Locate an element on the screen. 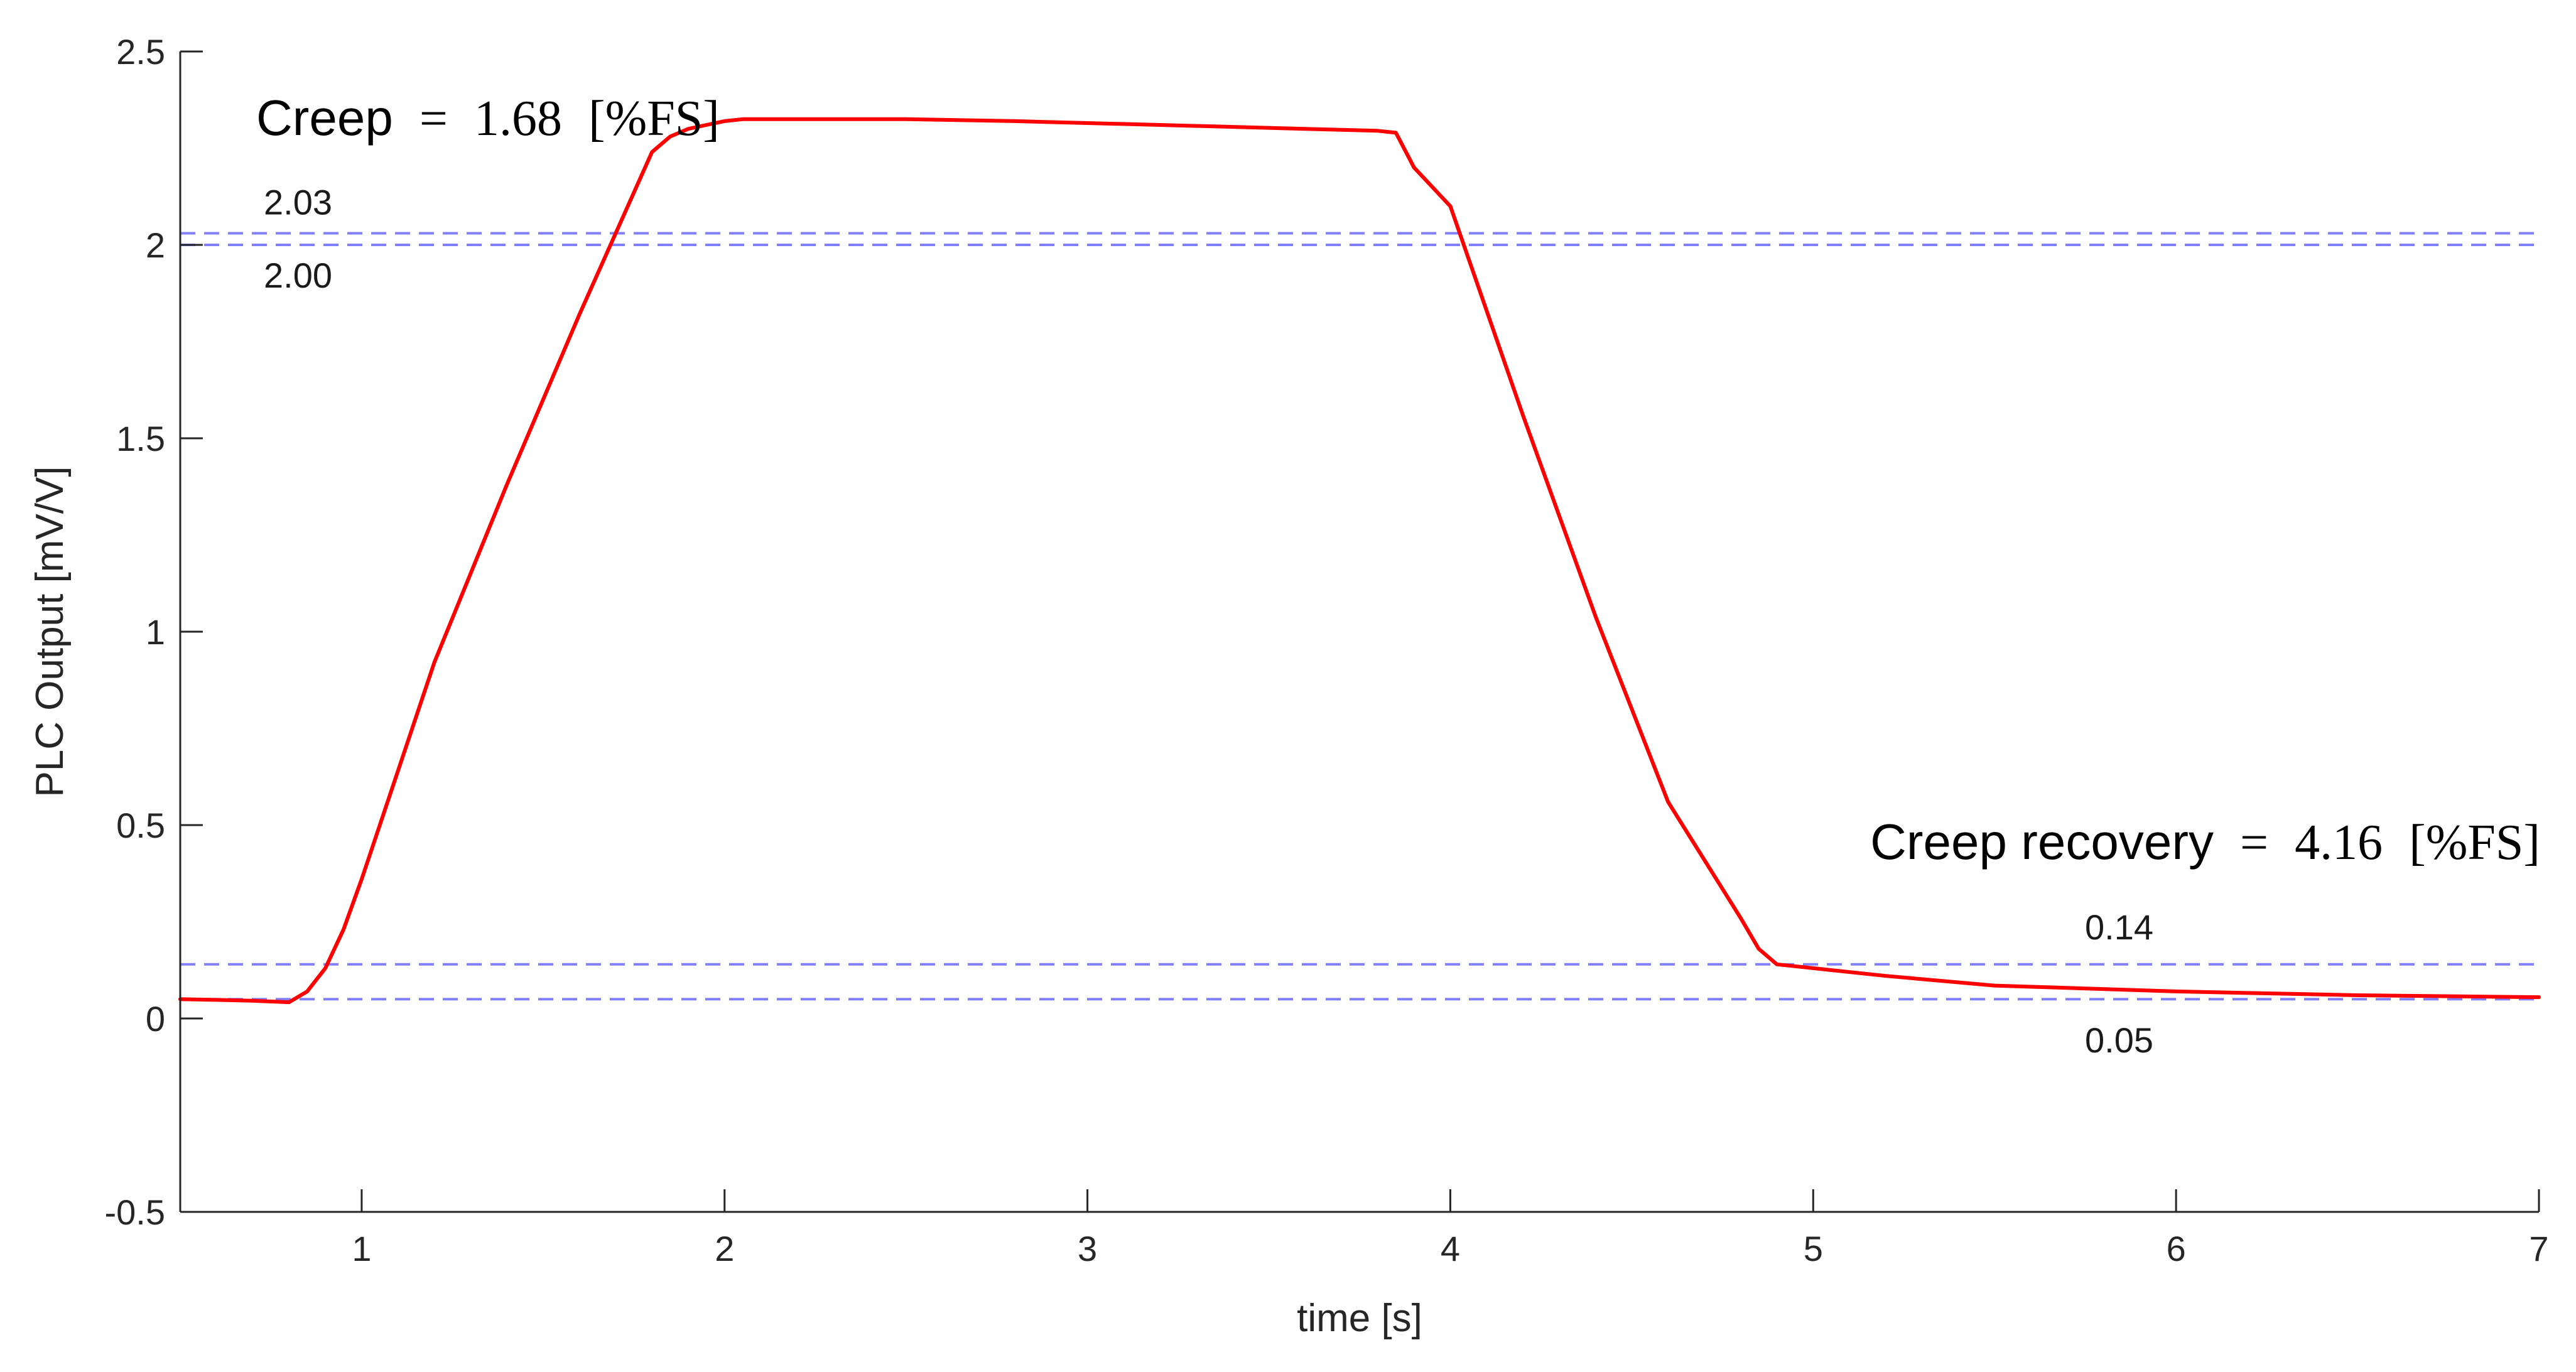  y-axis-label: PLC Output [mV/V] is located at coordinates (50, 631).